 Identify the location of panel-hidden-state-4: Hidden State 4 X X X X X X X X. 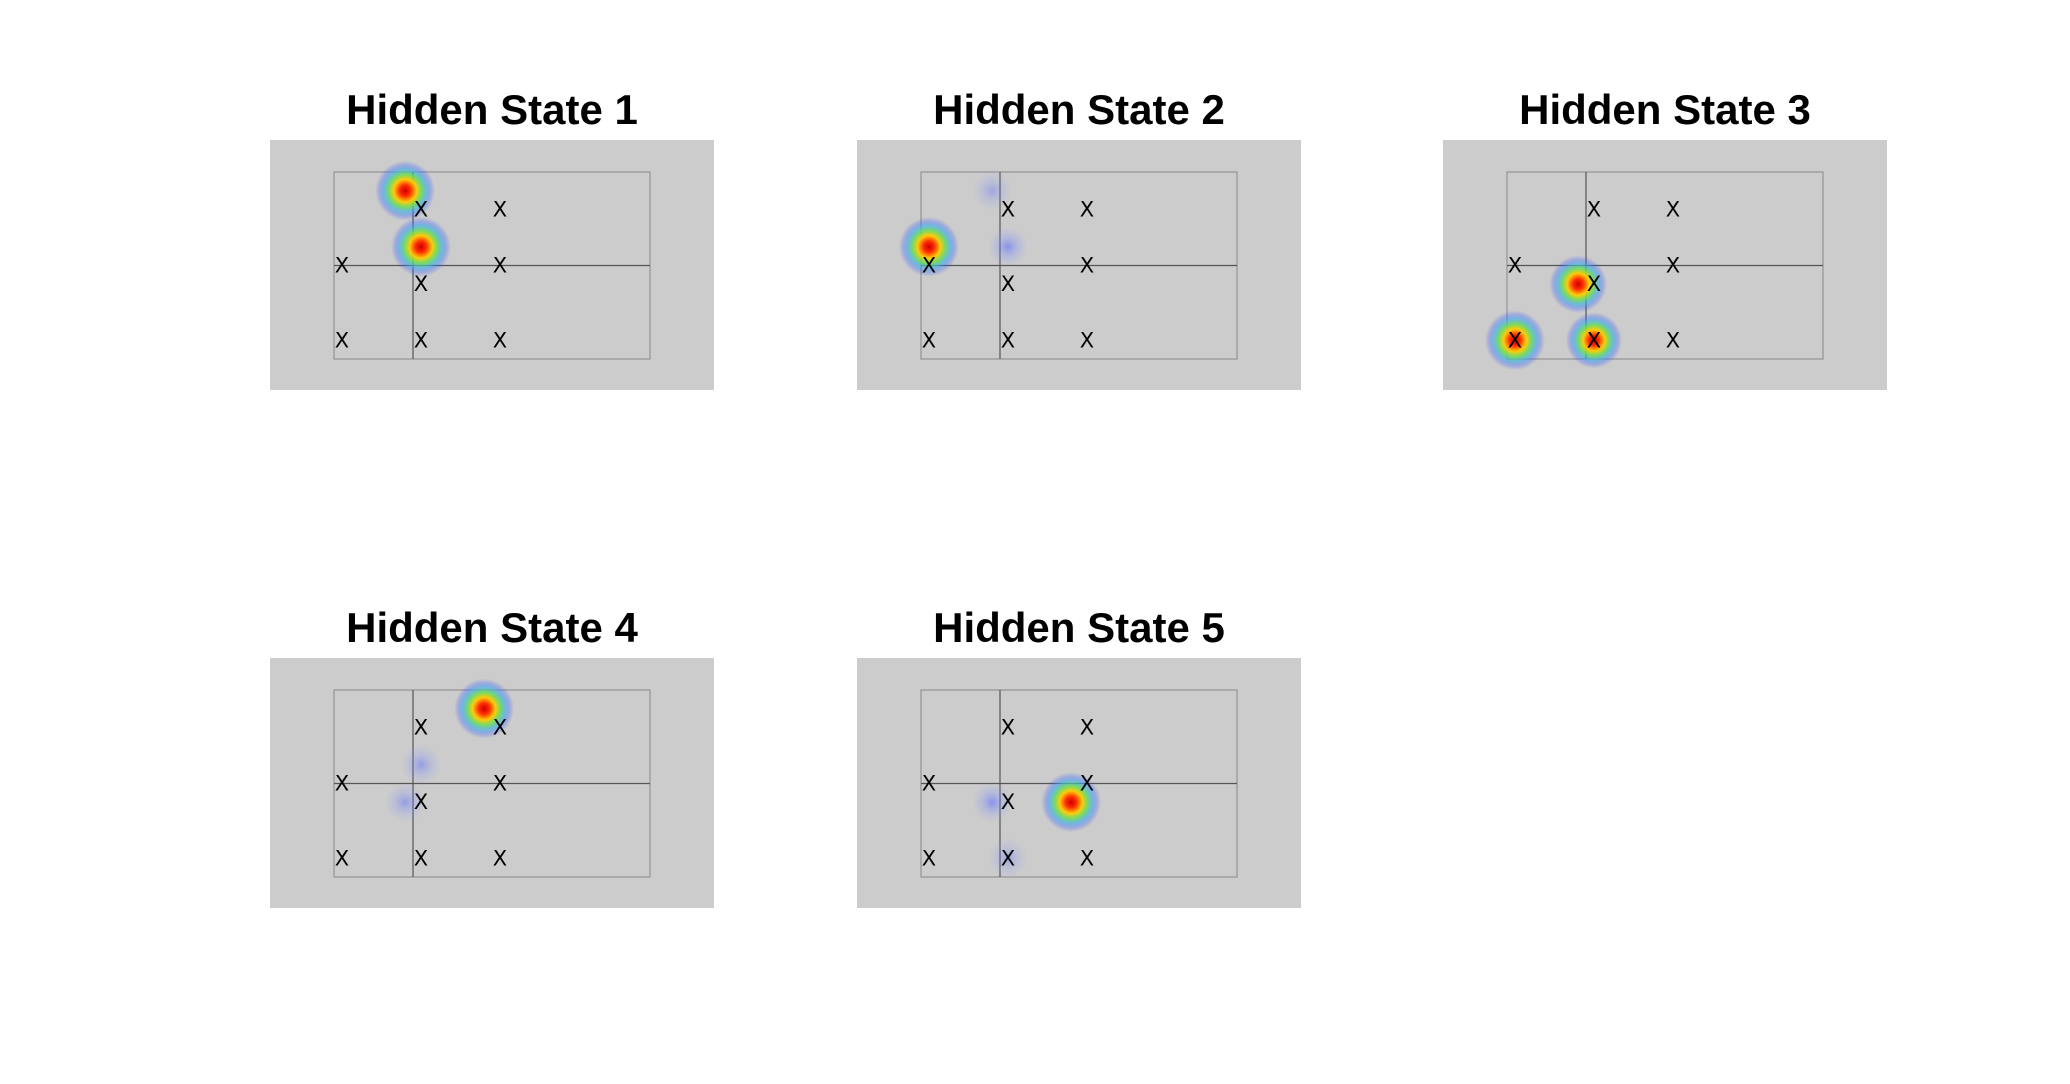
(492, 755).